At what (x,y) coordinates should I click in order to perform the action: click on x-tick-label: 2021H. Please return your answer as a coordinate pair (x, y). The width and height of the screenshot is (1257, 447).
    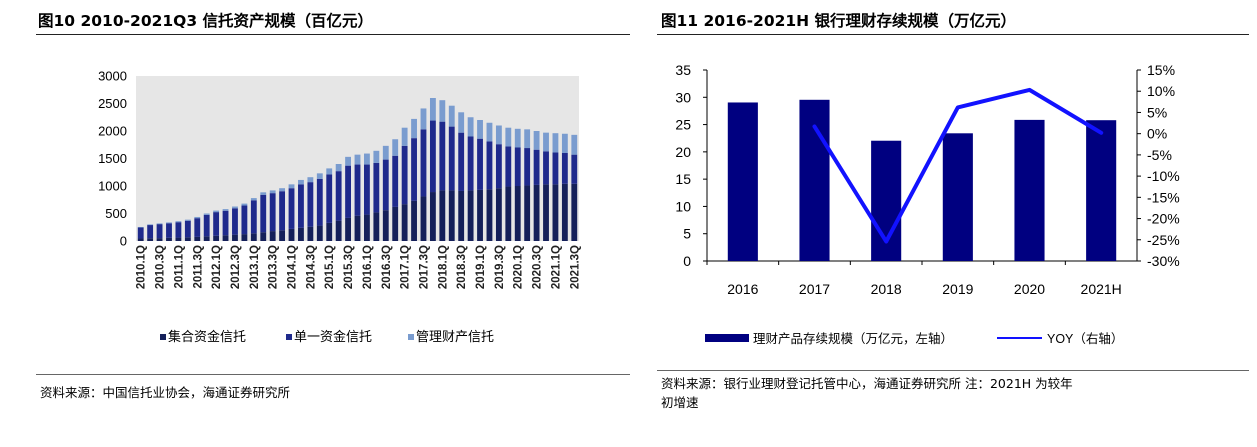
    Looking at the image, I should click on (1101, 289).